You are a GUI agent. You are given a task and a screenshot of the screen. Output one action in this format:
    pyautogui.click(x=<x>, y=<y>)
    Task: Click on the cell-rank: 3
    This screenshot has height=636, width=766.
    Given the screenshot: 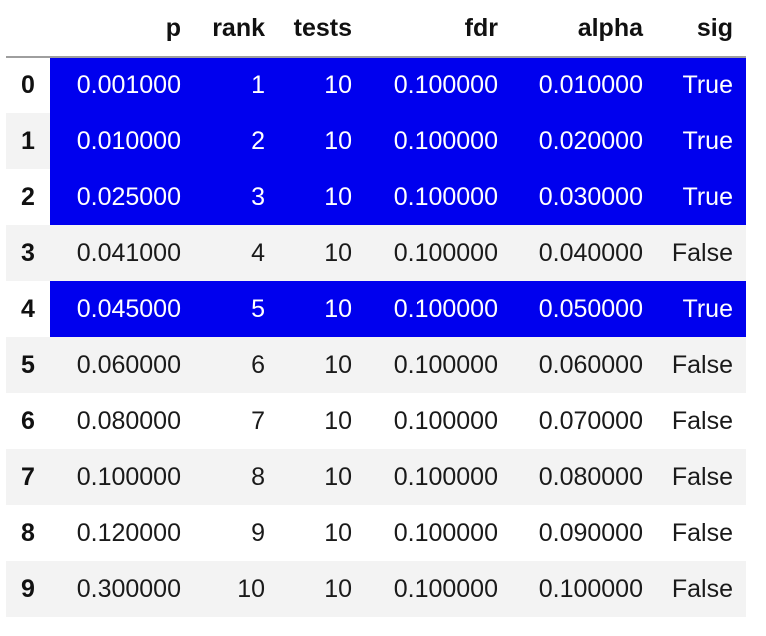 What is the action you would take?
    pyautogui.click(x=236, y=197)
    